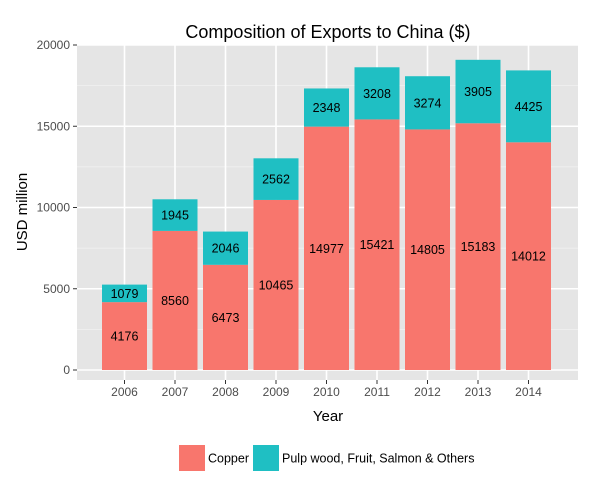 The width and height of the screenshot is (600, 500). I want to click on bar-segment-others-2009, so click(276, 179).